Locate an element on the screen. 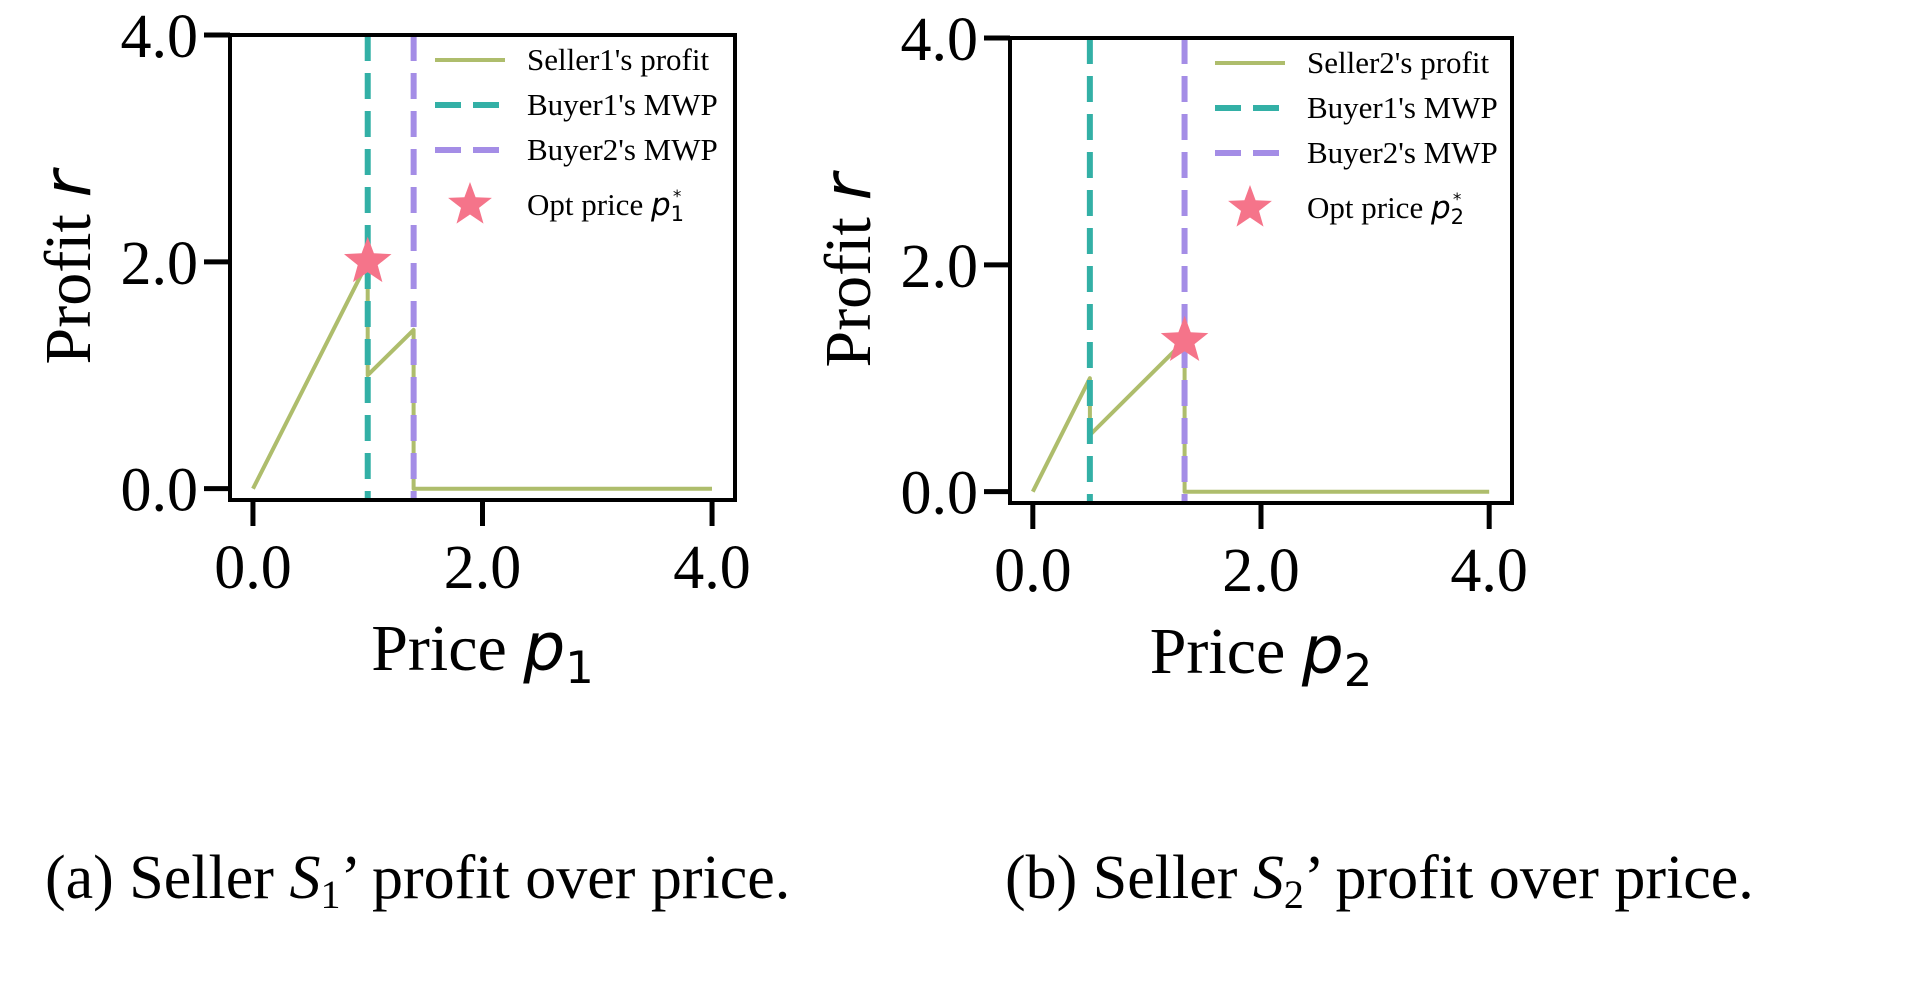  legend-label: Seller1's profit is located at coordinates (618, 59).